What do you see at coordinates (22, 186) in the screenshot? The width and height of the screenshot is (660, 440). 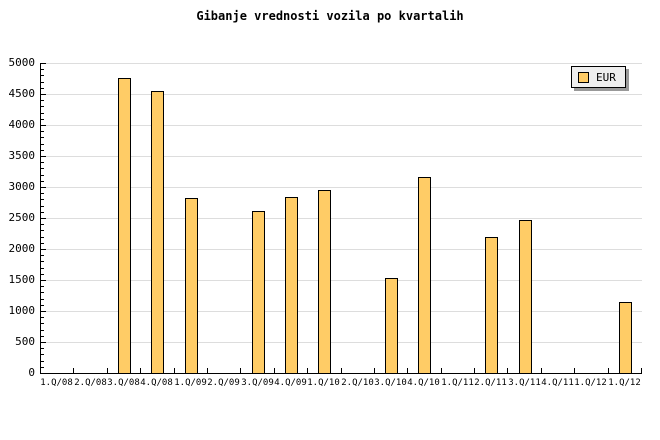 I see `y-tick-label: 3000` at bounding box center [22, 186].